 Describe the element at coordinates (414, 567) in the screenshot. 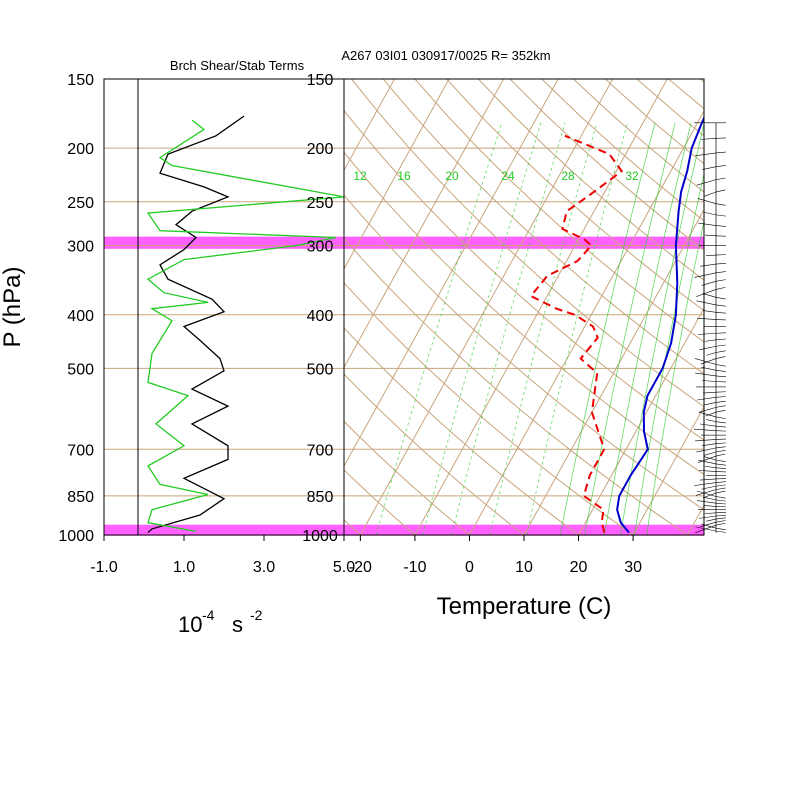

I see `temperature-tick-label: -10` at that location.